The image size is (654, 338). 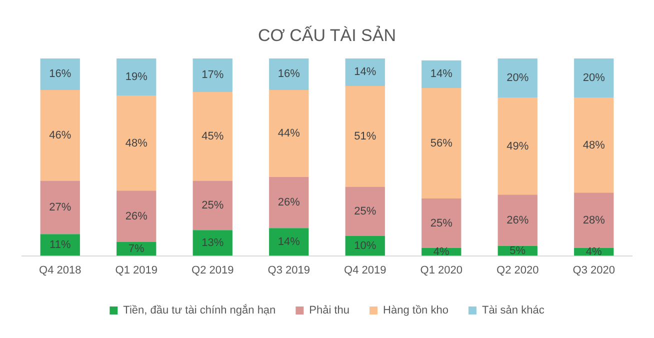 I want to click on data-label: 51%, so click(x=365, y=136).